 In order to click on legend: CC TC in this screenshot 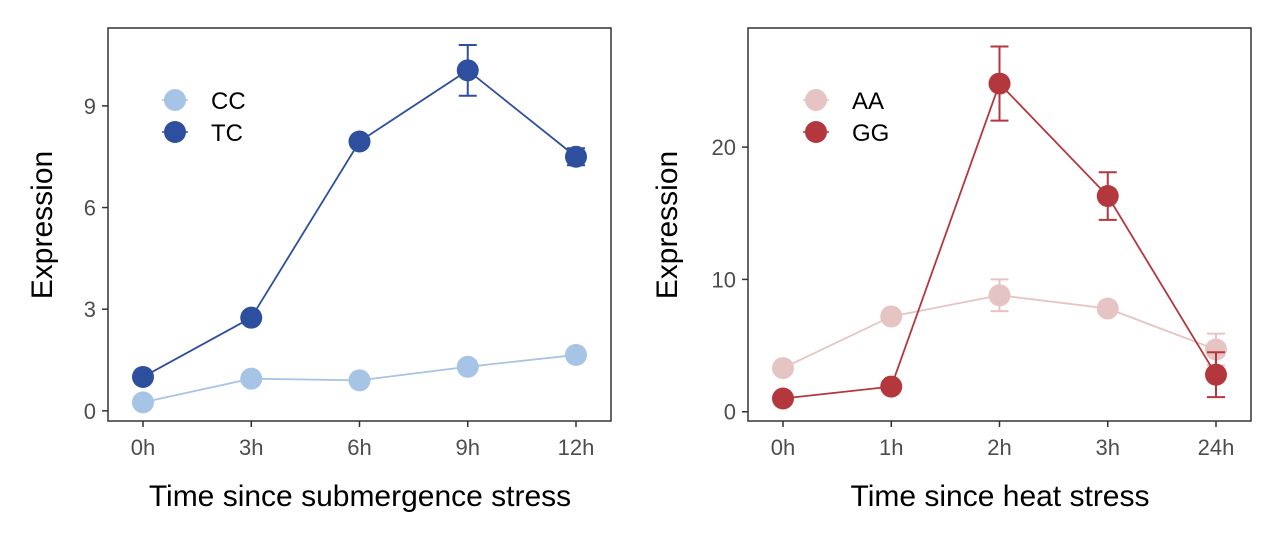, I will do `click(204, 117)`.